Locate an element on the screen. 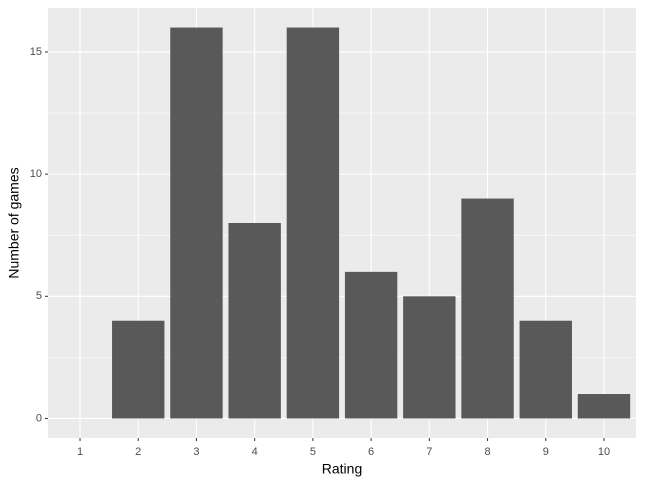  x-tick-label: 7 is located at coordinates (429, 452).